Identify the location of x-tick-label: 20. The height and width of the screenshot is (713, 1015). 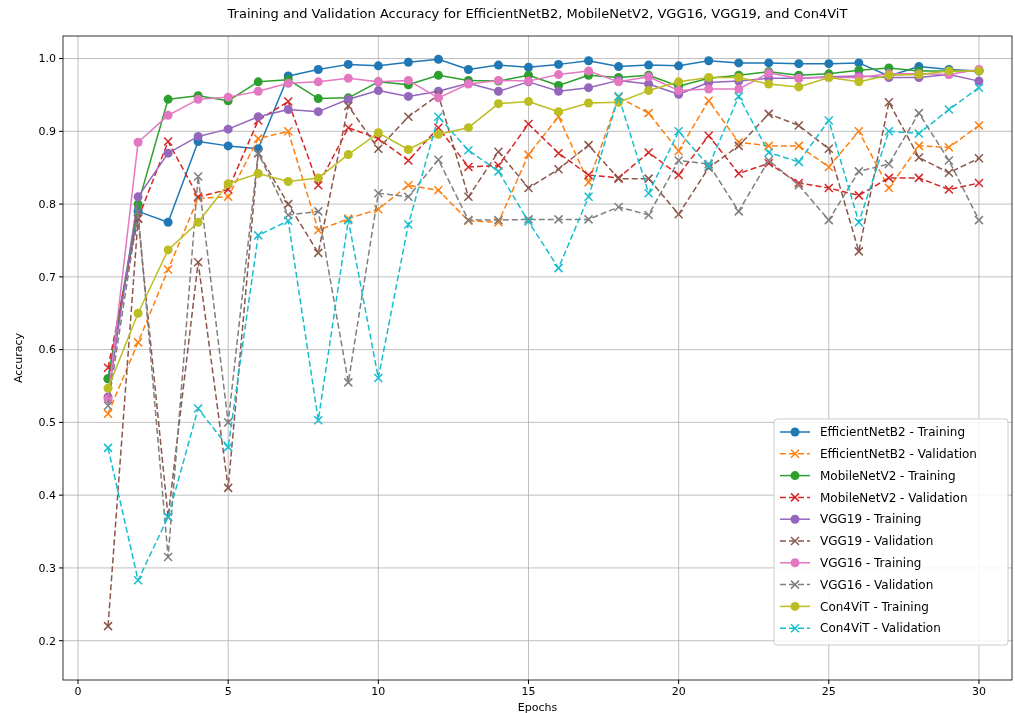
(678, 691).